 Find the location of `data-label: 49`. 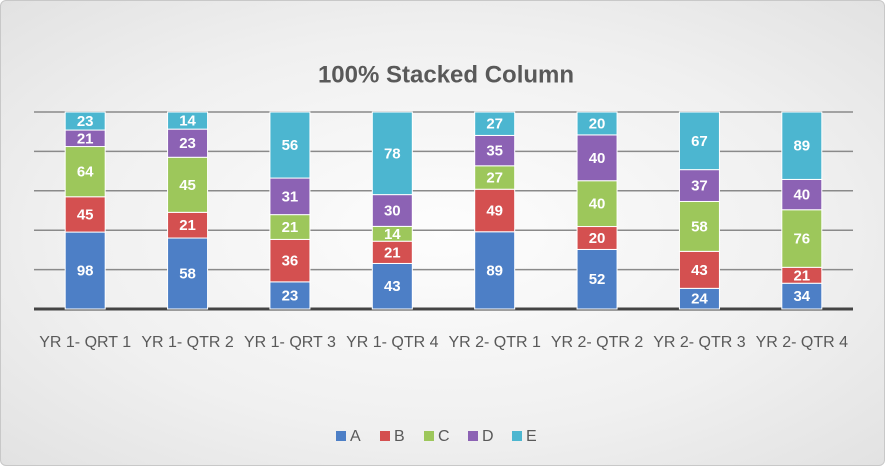

data-label: 49 is located at coordinates (494, 210).